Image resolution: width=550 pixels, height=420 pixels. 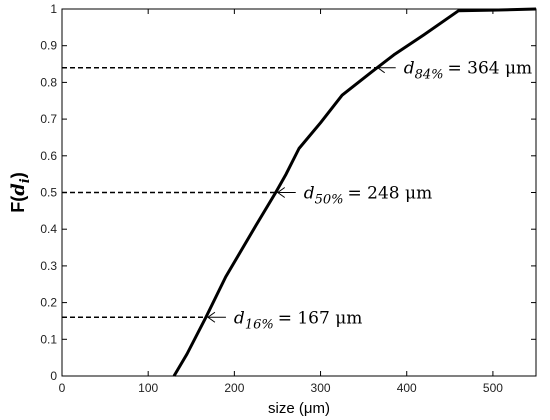 I want to click on y-tick-label: 0.3, so click(x=48, y=266).